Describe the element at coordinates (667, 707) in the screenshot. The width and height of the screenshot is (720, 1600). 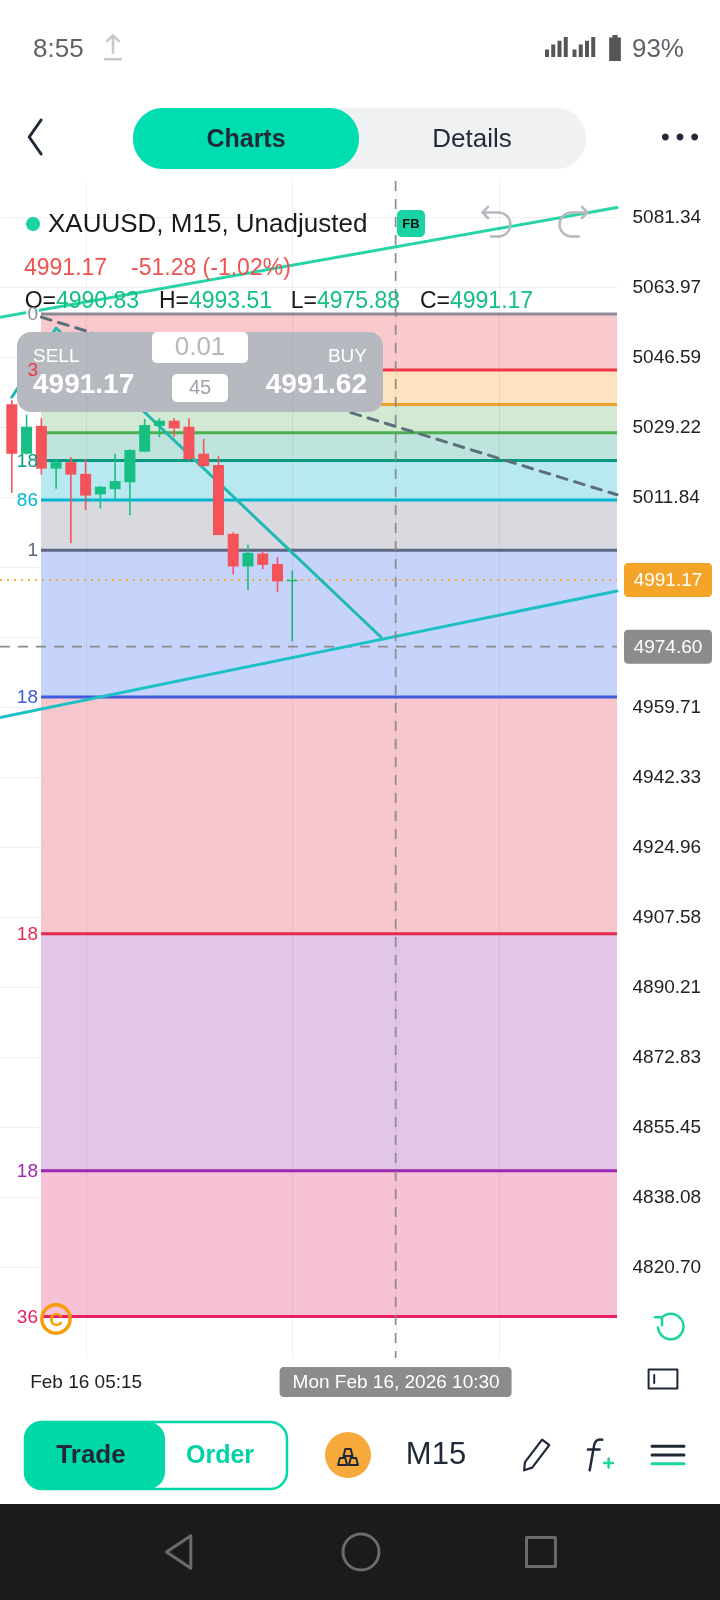
I see `y-tick-label: 4959.71` at that location.